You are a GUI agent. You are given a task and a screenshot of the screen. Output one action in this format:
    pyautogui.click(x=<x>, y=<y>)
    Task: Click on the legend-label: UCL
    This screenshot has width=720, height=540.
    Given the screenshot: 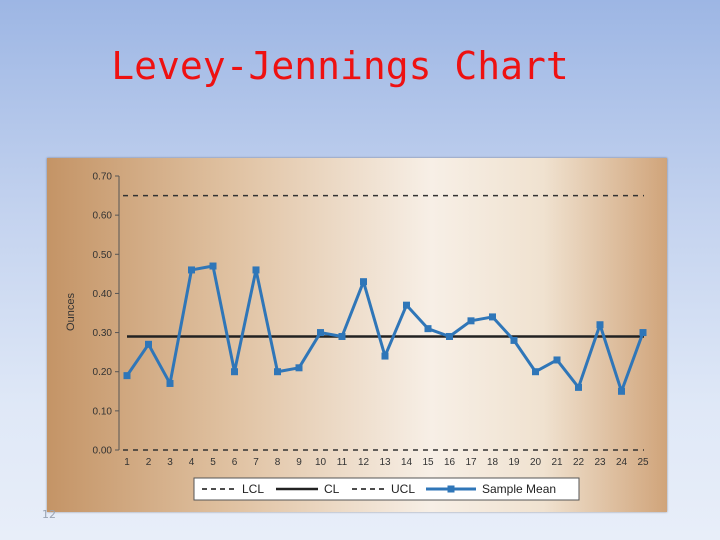 What is the action you would take?
    pyautogui.click(x=403, y=489)
    